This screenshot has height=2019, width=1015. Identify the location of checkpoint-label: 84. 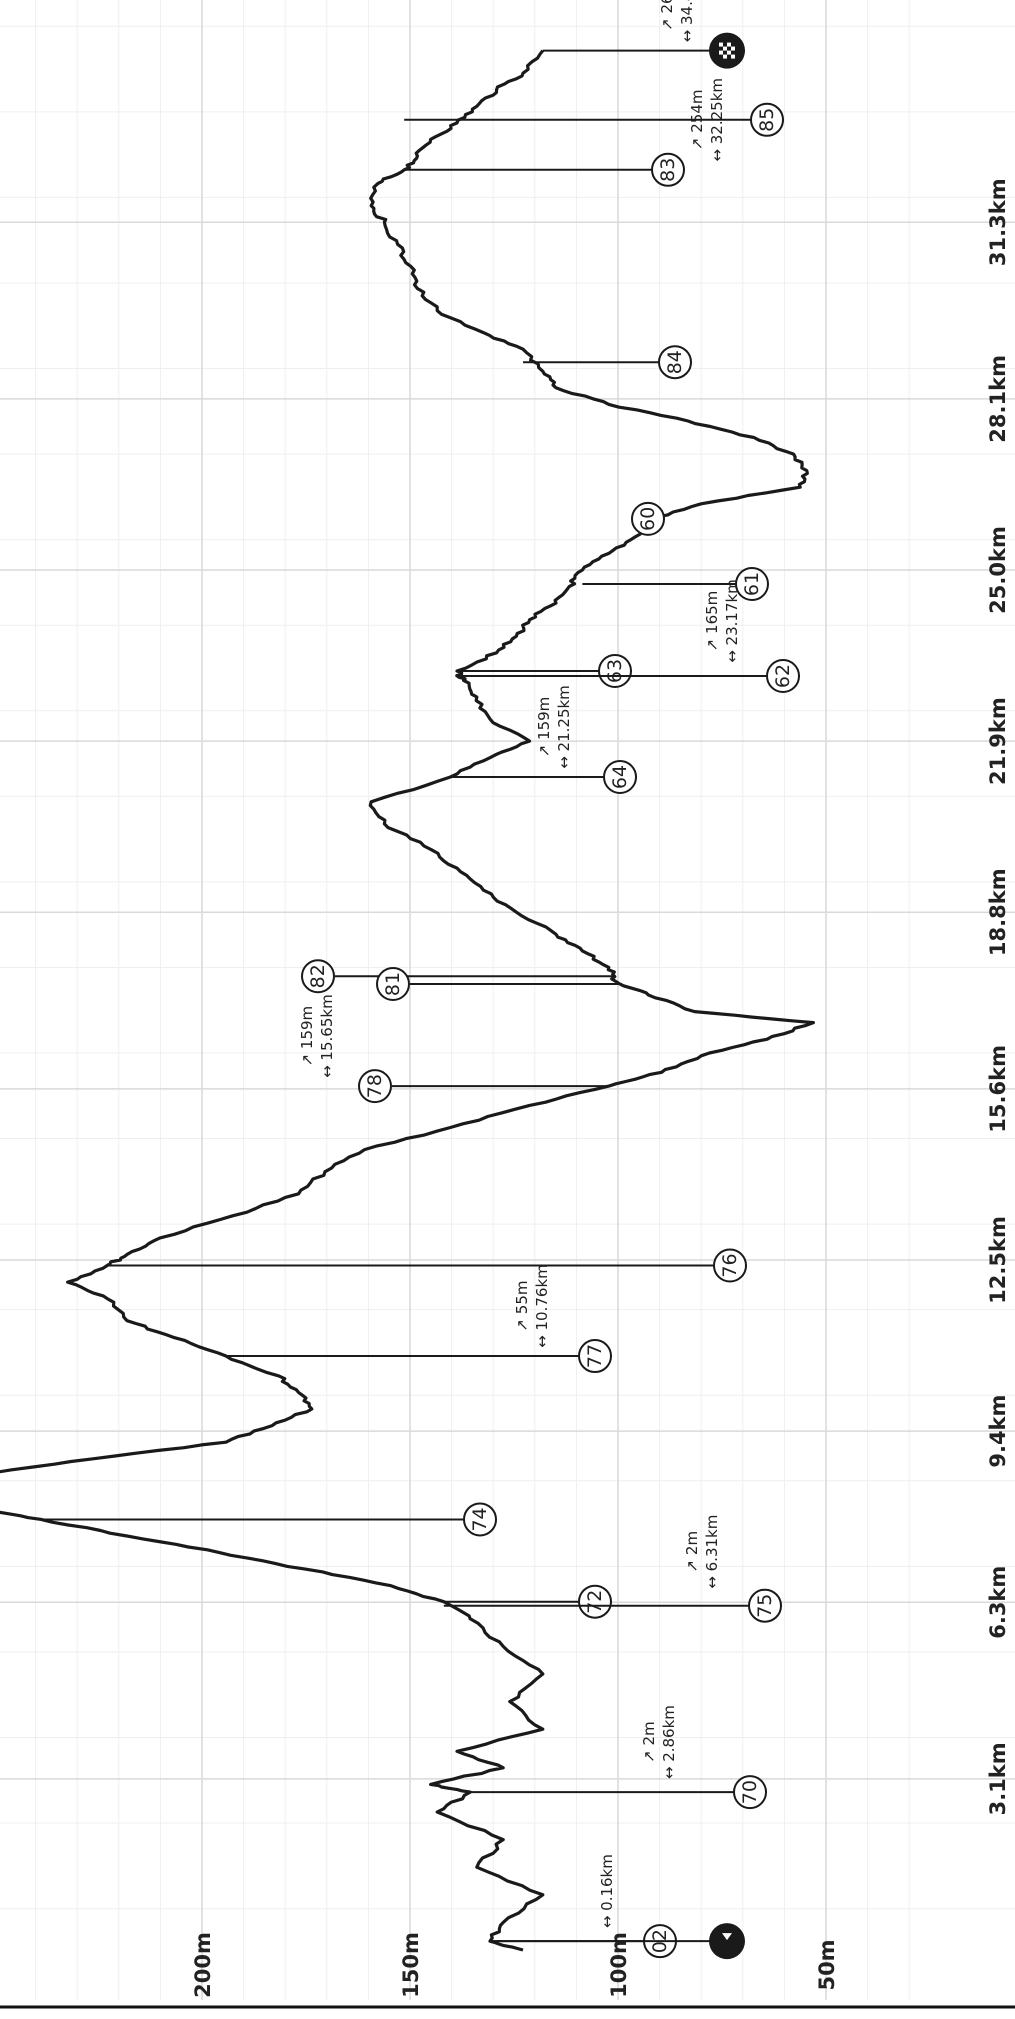
(675, 362).